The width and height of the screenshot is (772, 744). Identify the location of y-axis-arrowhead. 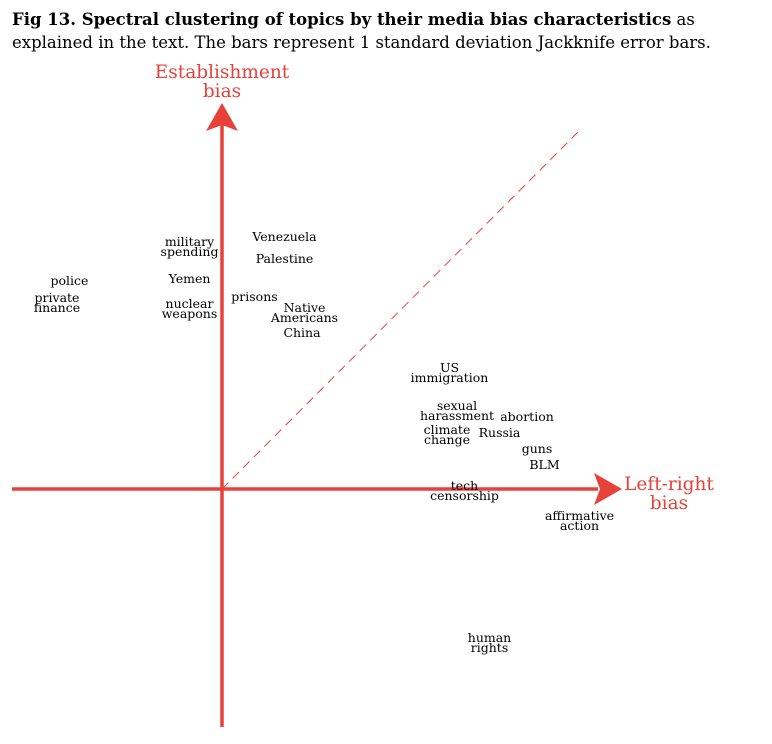
(222, 117).